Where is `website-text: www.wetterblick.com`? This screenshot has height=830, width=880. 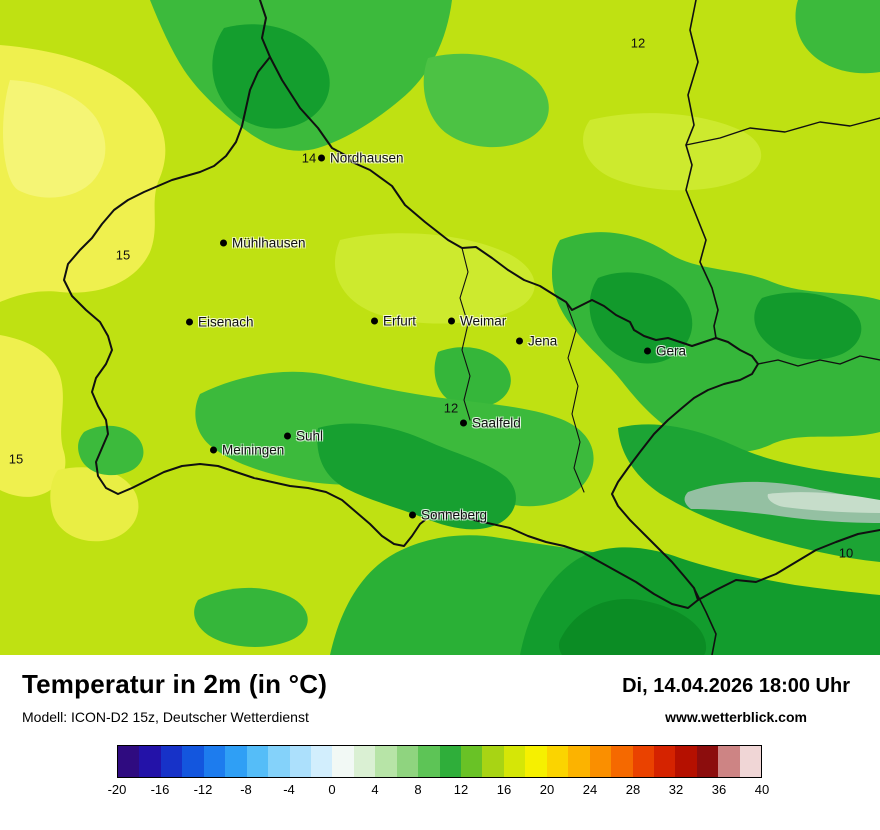
website-text: www.wetterblick.com is located at coordinates (736, 717).